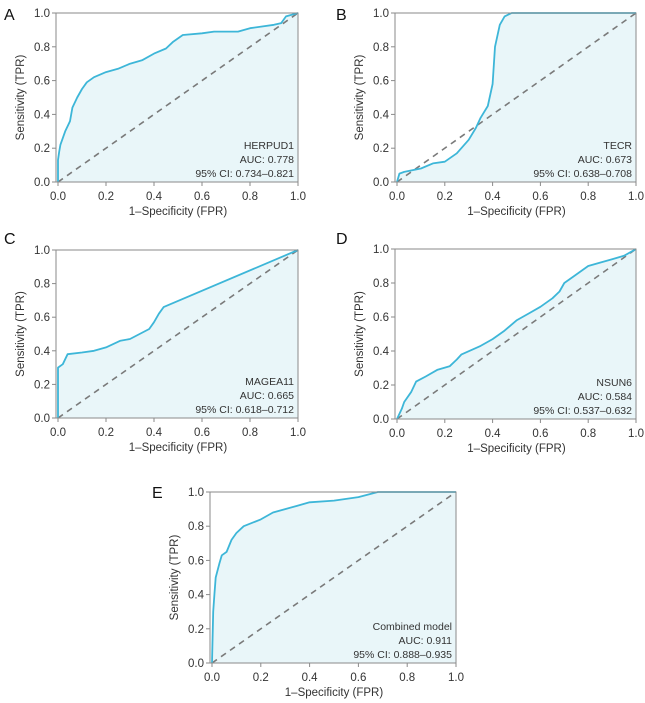 This screenshot has height=703, width=645. What do you see at coordinates (412, 627) in the screenshot?
I see `model-name: Combined model` at bounding box center [412, 627].